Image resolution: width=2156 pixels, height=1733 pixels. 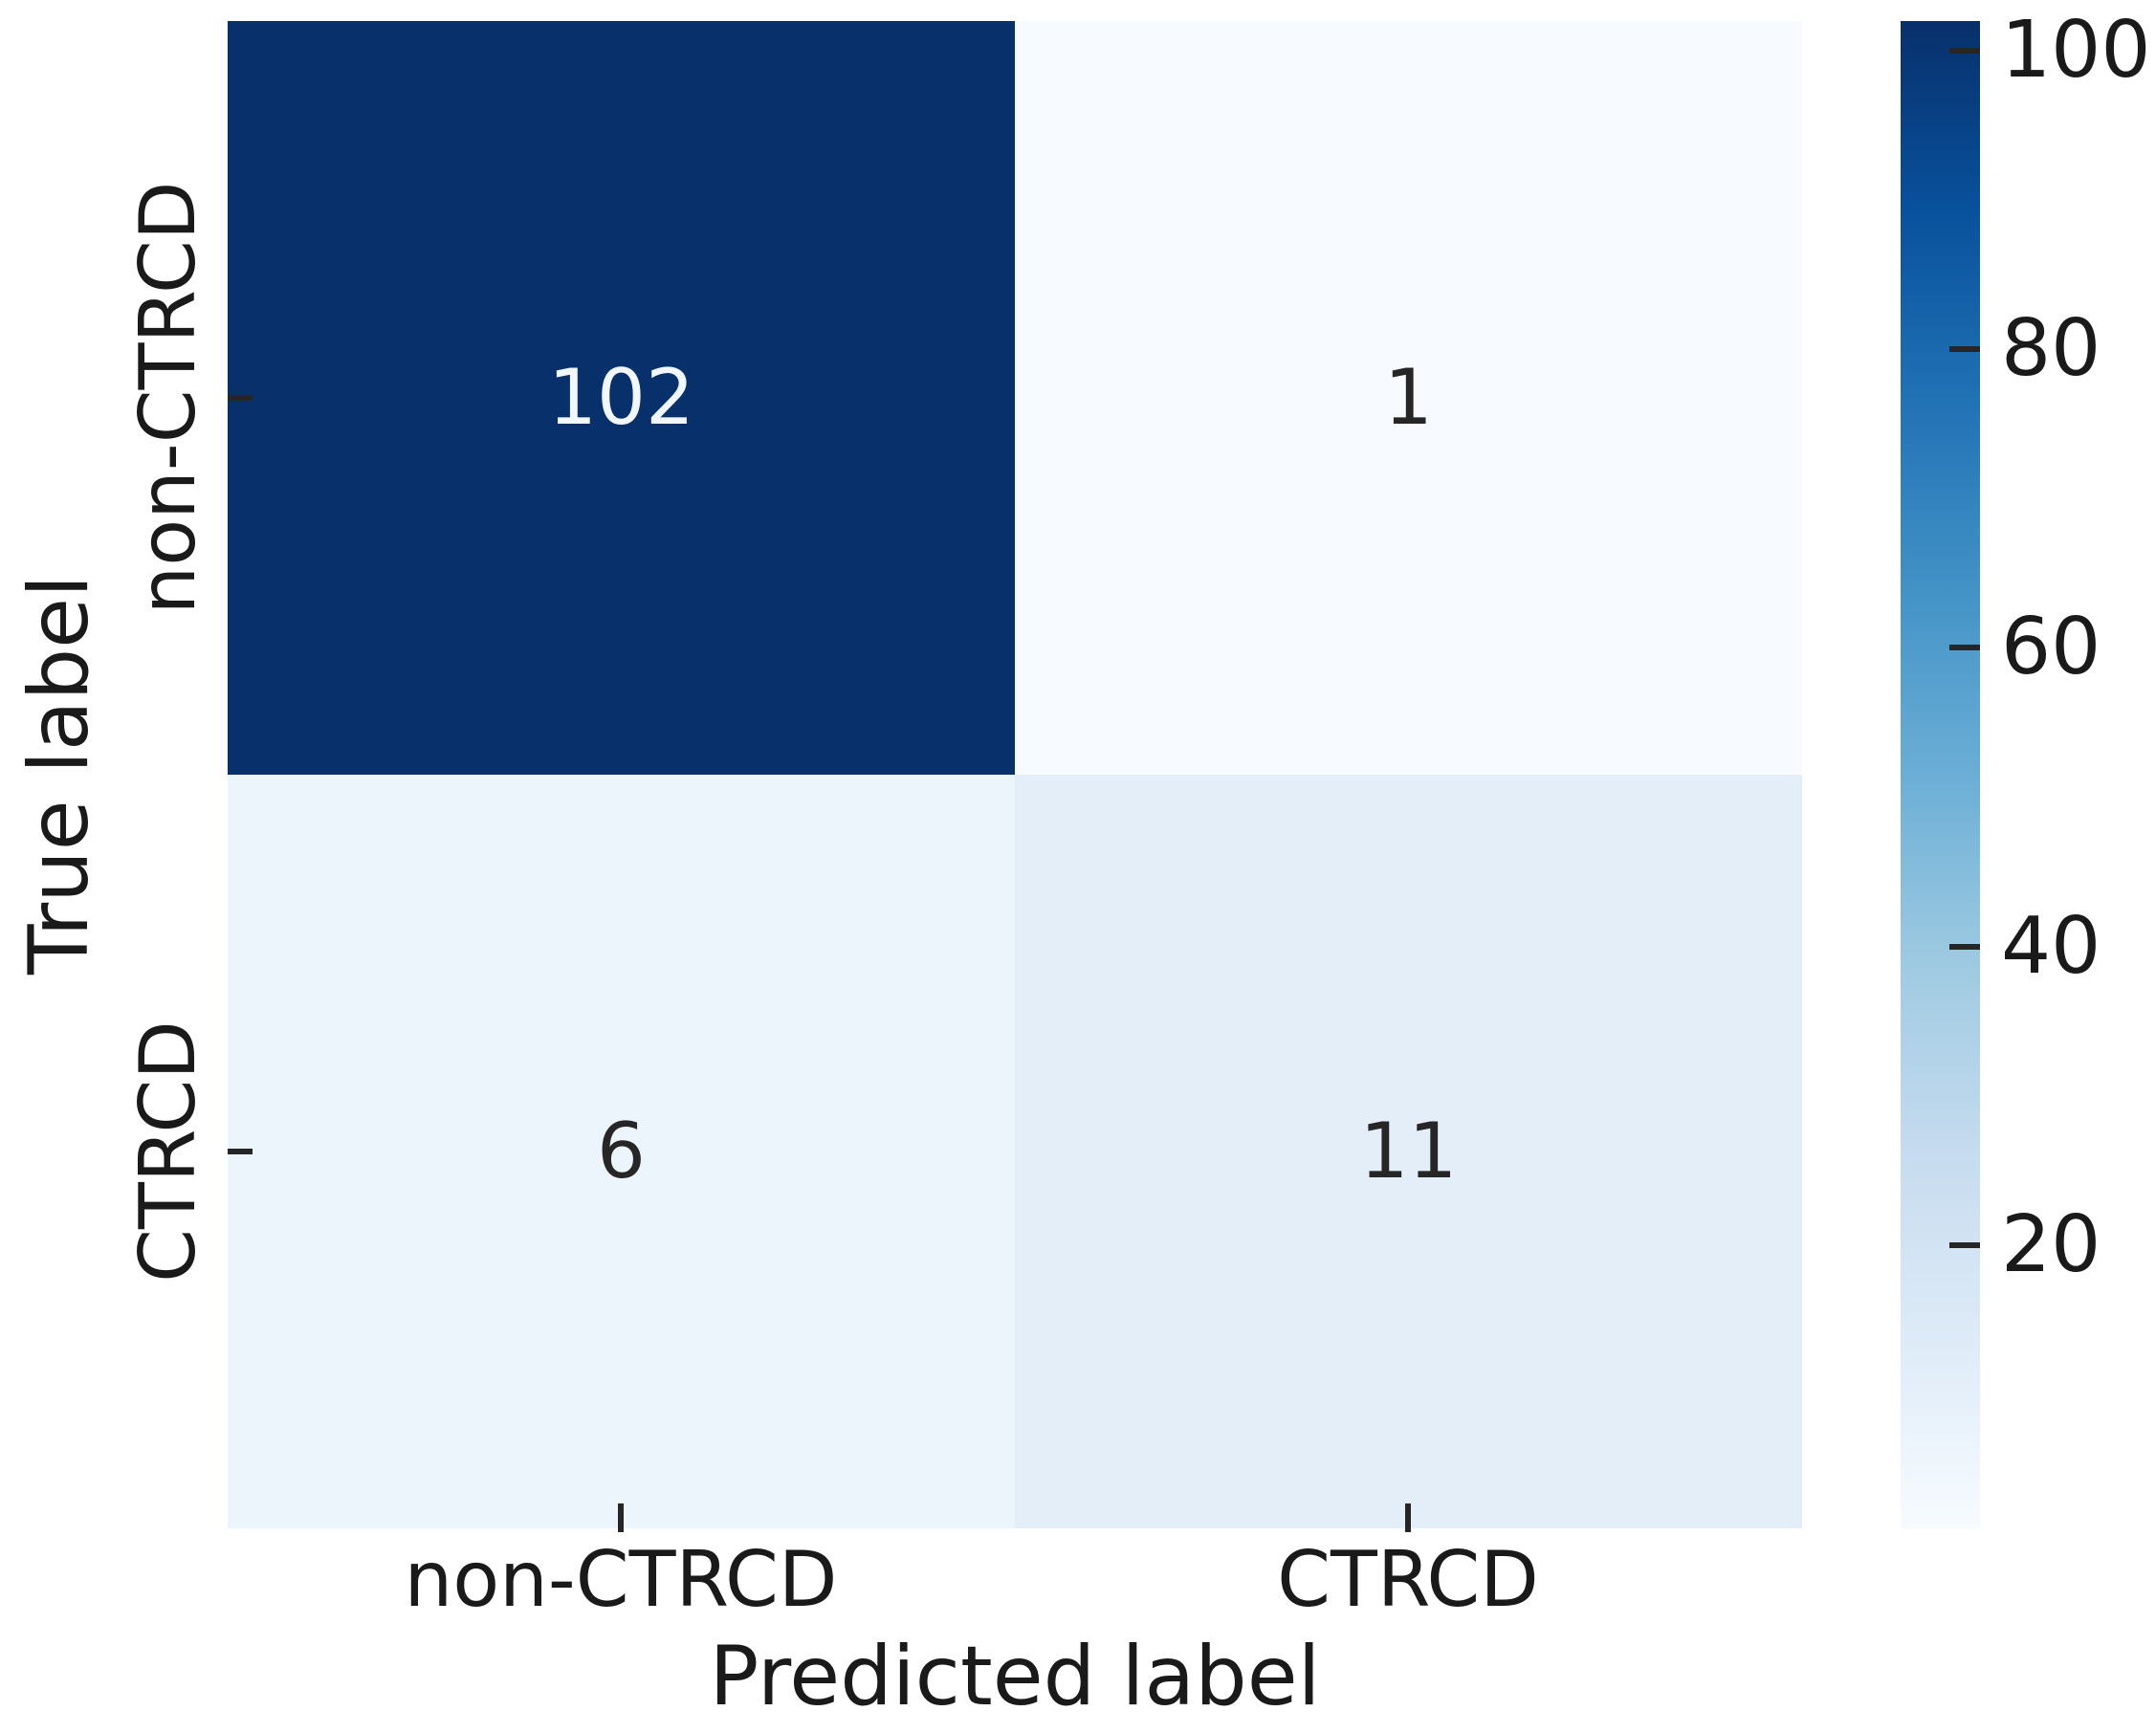 What do you see at coordinates (621, 1580) in the screenshot?
I see `x-tick-label-nonctrcd: non-CTRCD` at bounding box center [621, 1580].